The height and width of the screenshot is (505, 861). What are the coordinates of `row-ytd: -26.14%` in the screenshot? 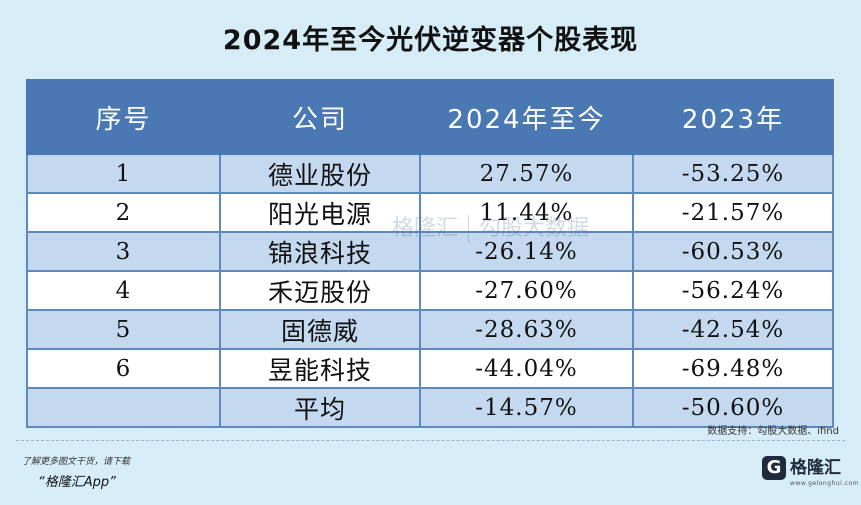 It's located at (526, 251).